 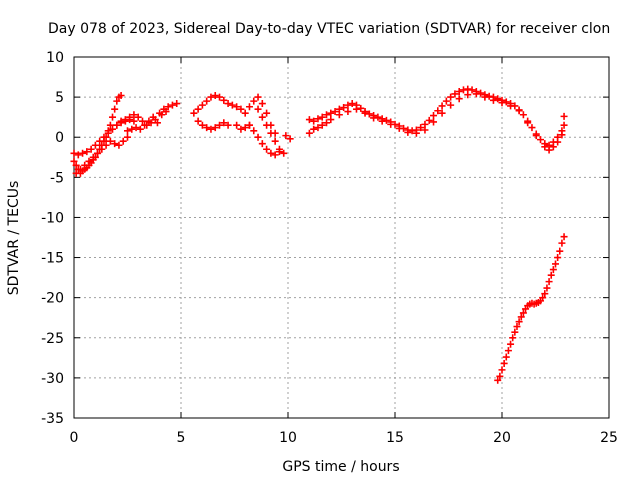 What do you see at coordinates (52, 419) in the screenshot?
I see `y-tick-label: -35` at bounding box center [52, 419].